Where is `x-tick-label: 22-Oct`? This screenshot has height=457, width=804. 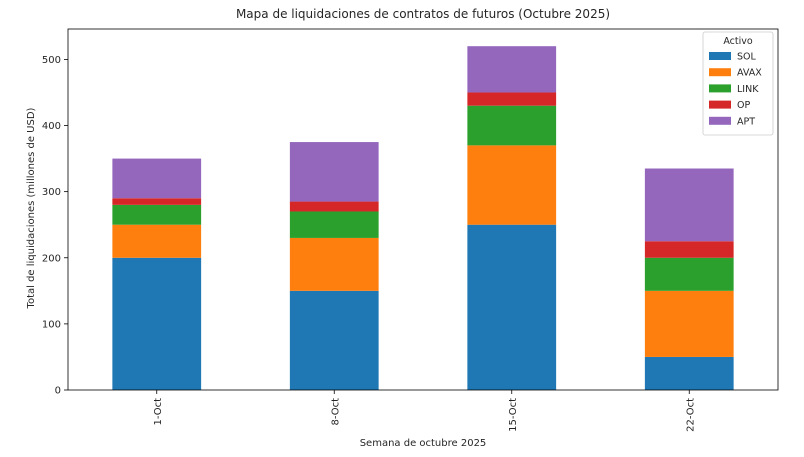
x-tick-label: 22-Oct is located at coordinates (690, 415).